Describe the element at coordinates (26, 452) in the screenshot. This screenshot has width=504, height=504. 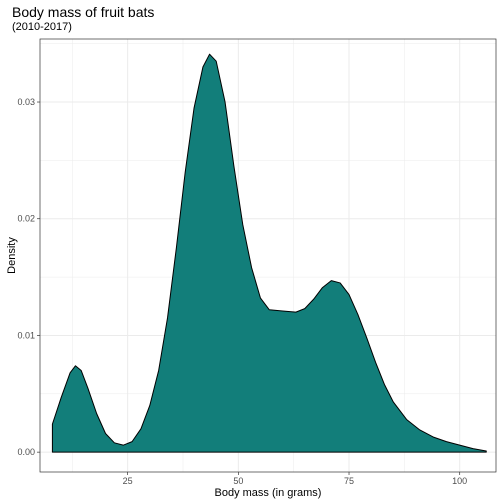
I see `y-tick-label: 0.00` at that location.